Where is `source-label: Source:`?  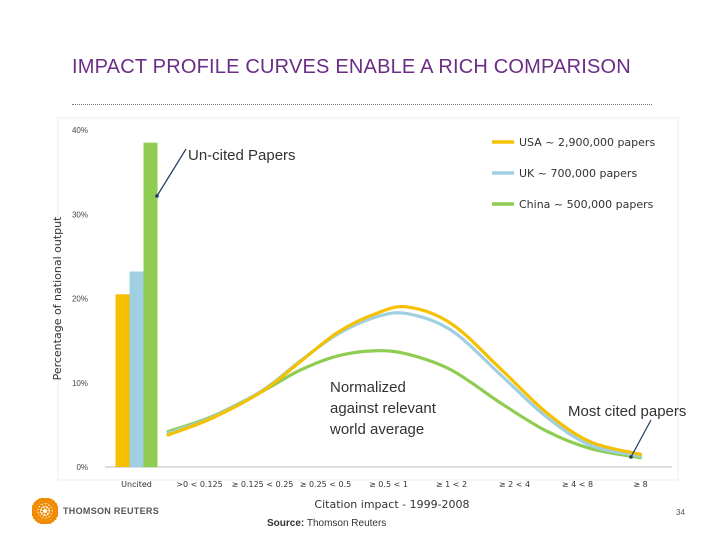
source-label: Source: is located at coordinates (286, 523).